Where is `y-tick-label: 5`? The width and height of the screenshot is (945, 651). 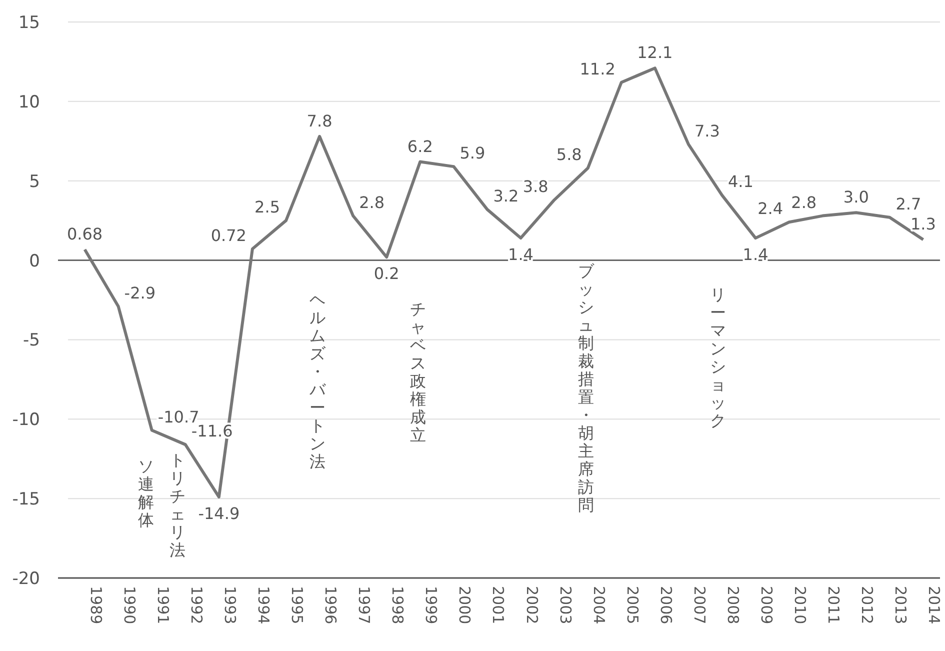
y-tick-label: 5 is located at coordinates (34, 182).